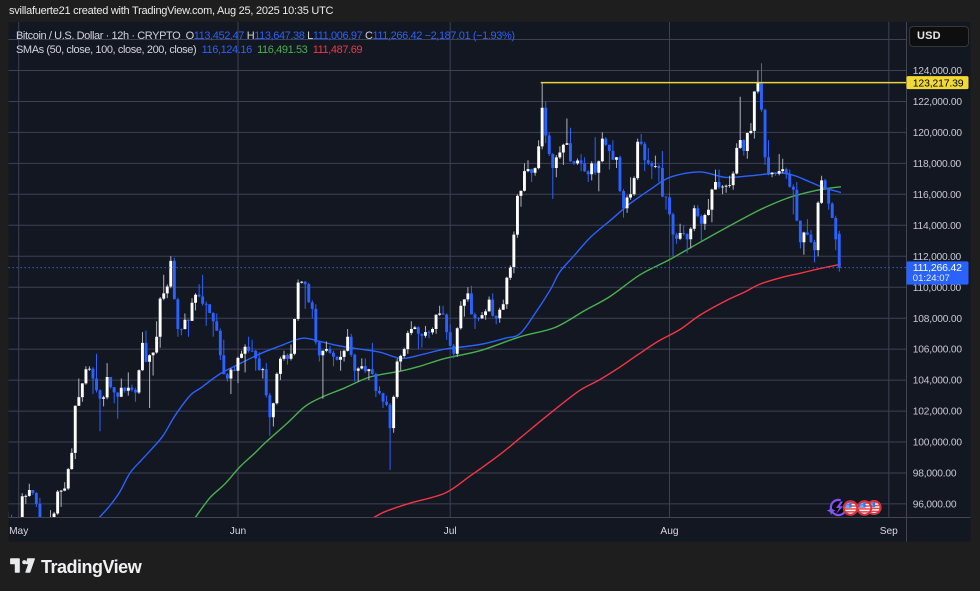 This screenshot has height=591, width=980. Describe the element at coordinates (938, 412) in the screenshot. I see `svg-text: 102,000.00` at that location.